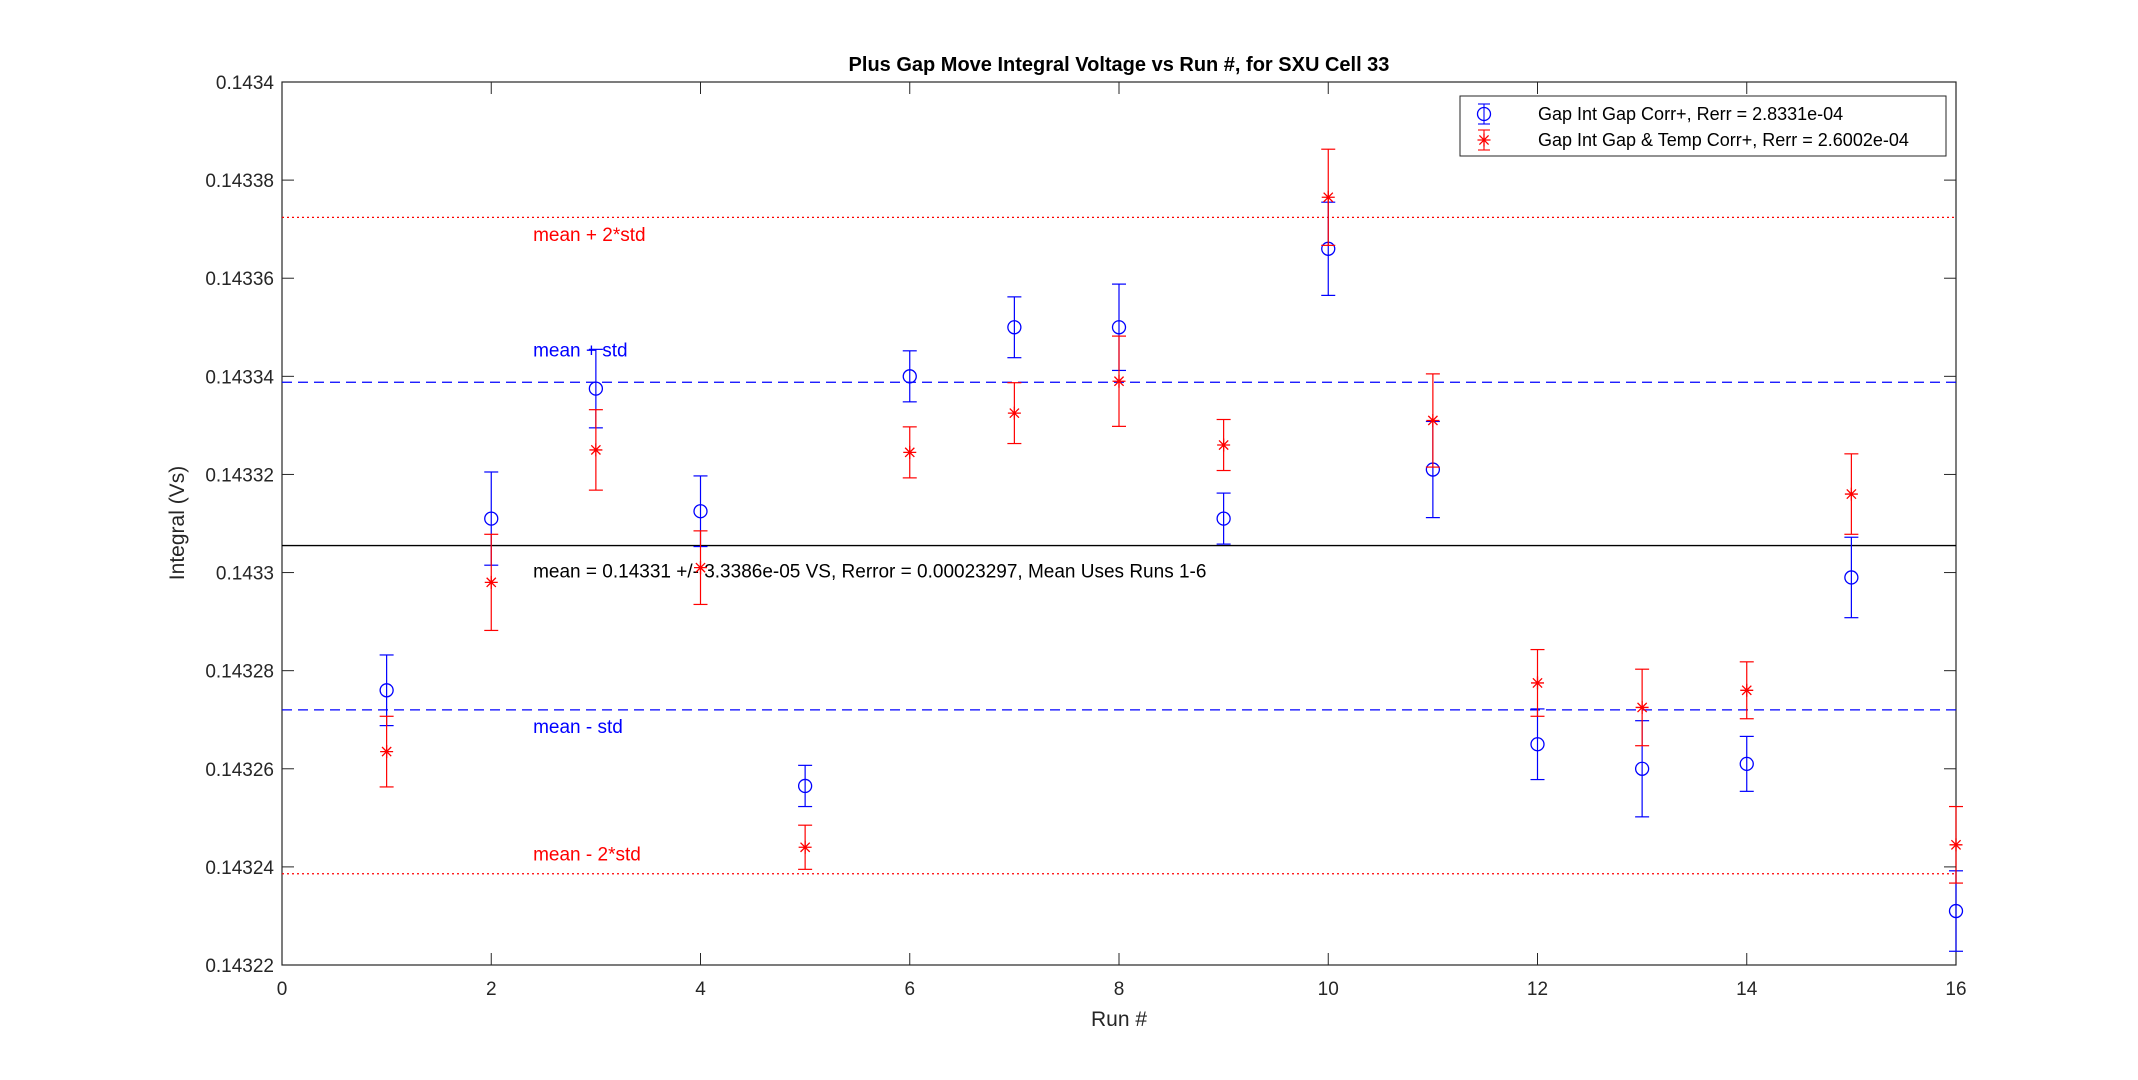  Describe the element at coordinates (1119, 989) in the screenshot. I see `x-tick-label: 8` at that location.